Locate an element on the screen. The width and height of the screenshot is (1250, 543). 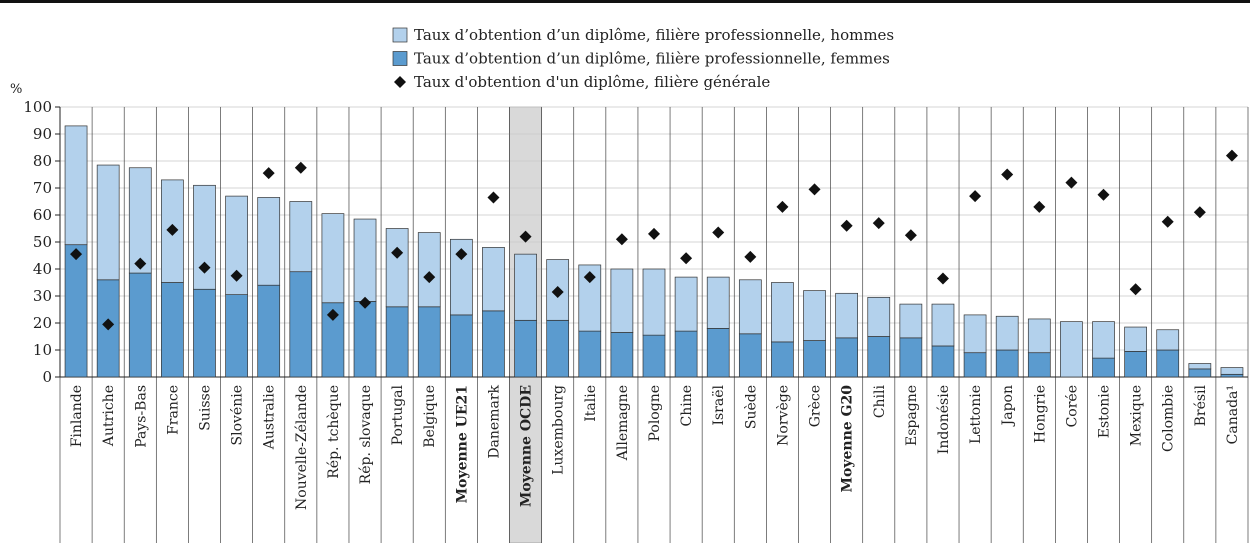
y-axis-label: % is located at coordinates (16, 89).